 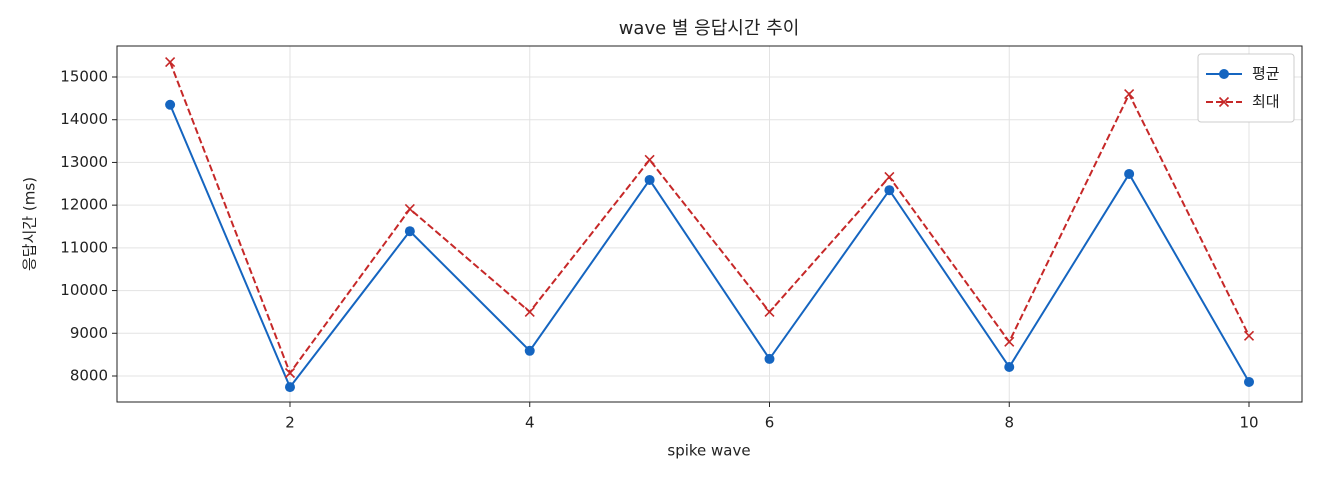 What do you see at coordinates (530, 423) in the screenshot?
I see `x-tick-label: 4` at bounding box center [530, 423].